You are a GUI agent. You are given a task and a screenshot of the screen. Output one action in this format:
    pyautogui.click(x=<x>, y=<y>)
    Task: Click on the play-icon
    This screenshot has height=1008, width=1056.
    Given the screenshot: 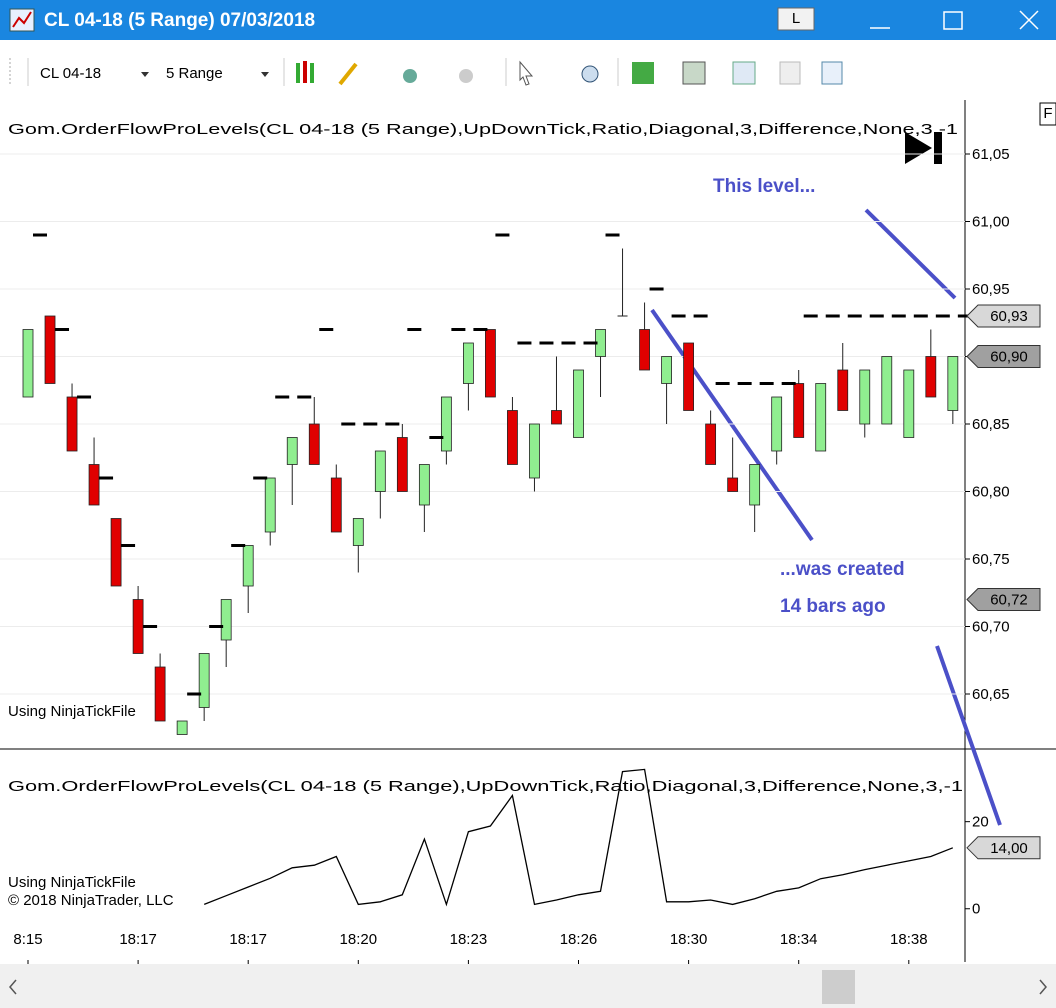 What is the action you would take?
    pyautogui.click(x=918, y=148)
    